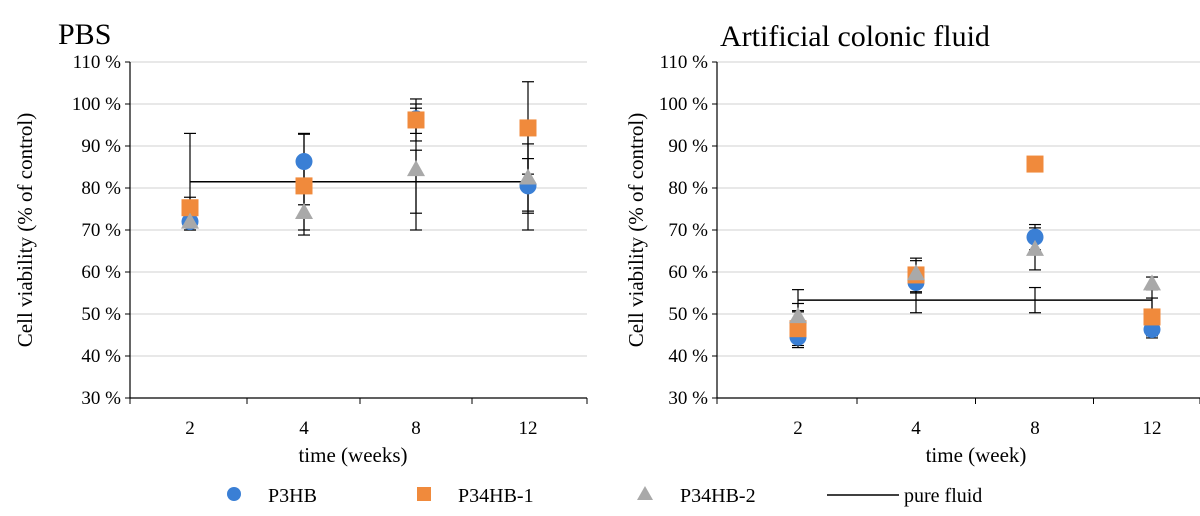 The width and height of the screenshot is (1200, 516). Describe the element at coordinates (352, 455) in the screenshot. I see `x-axis-label: time (weeks)` at that location.